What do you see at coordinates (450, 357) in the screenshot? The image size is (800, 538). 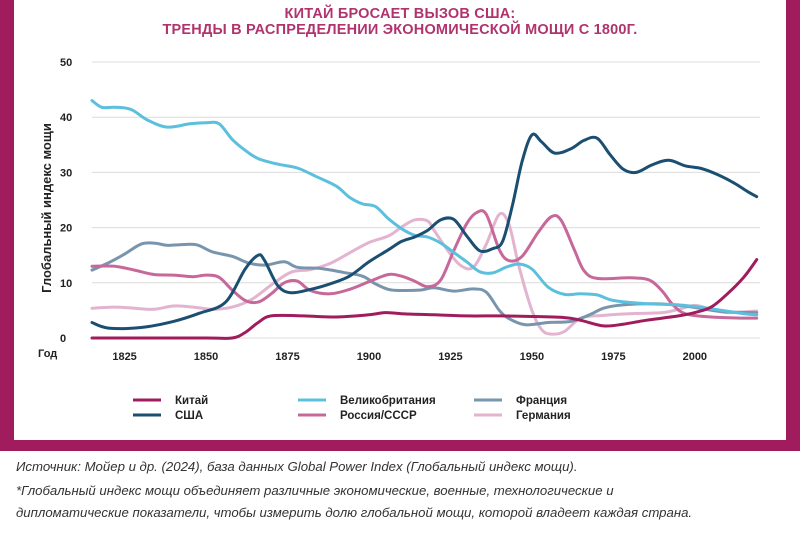 I see `x-tick-label: 1925` at bounding box center [450, 357].